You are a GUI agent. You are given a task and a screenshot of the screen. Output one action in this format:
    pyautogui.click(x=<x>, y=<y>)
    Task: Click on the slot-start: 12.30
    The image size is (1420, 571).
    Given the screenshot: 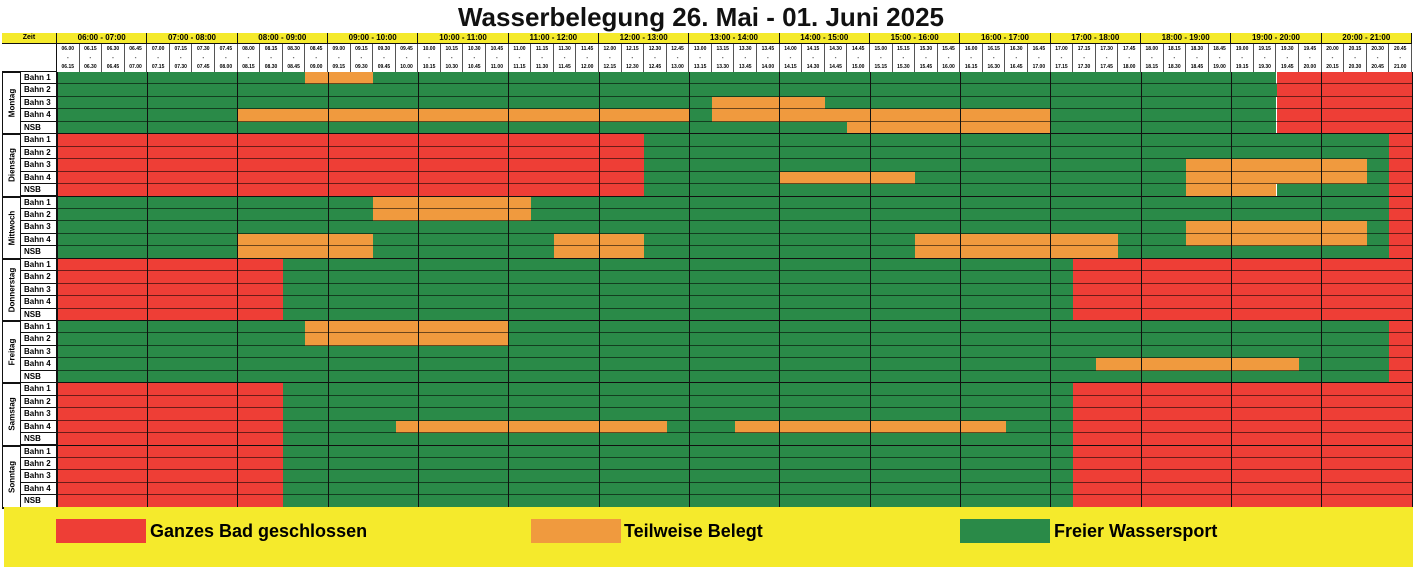 What is the action you would take?
    pyautogui.click(x=655, y=49)
    